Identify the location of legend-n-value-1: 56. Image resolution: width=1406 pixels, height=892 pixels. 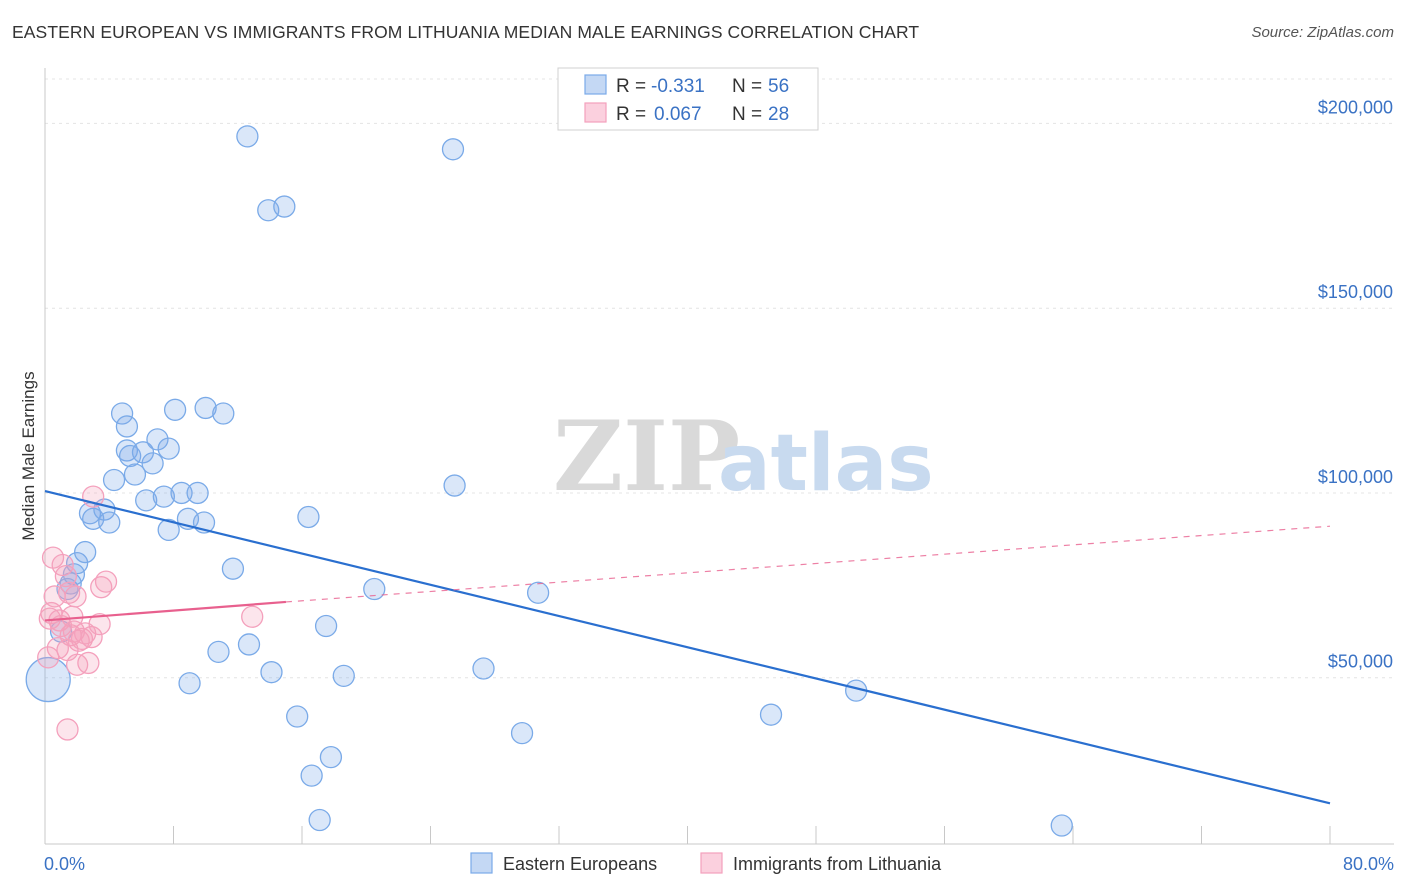
(778, 86).